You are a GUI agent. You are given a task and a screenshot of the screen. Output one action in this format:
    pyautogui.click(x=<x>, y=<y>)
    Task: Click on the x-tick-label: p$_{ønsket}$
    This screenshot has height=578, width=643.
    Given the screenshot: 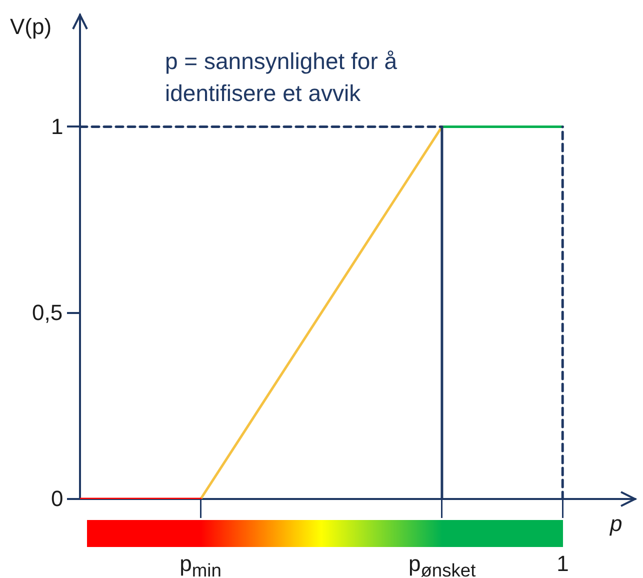 What is the action you would take?
    pyautogui.click(x=442, y=564)
    